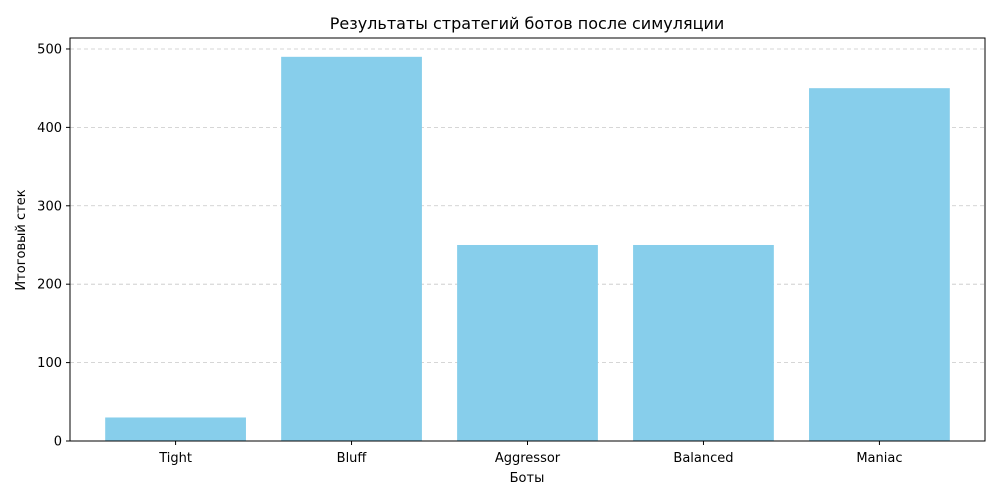 This screenshot has height=500, width=1000. What do you see at coordinates (175, 458) in the screenshot?
I see `x-tick-label: Tight` at bounding box center [175, 458].